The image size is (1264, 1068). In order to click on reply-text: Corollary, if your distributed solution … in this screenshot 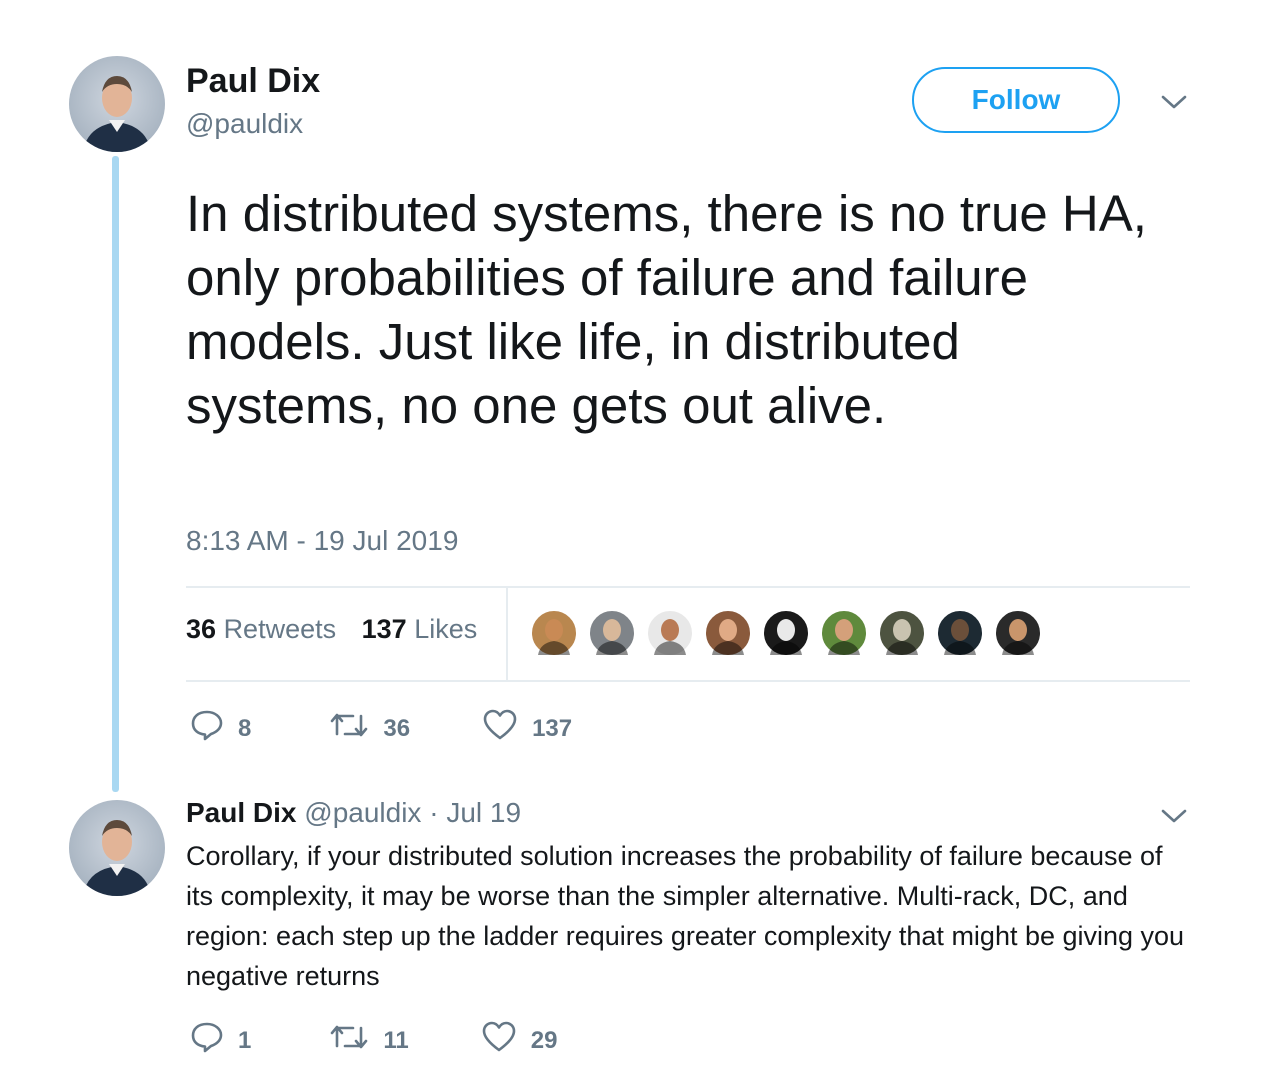, I will do `click(685, 916)`.